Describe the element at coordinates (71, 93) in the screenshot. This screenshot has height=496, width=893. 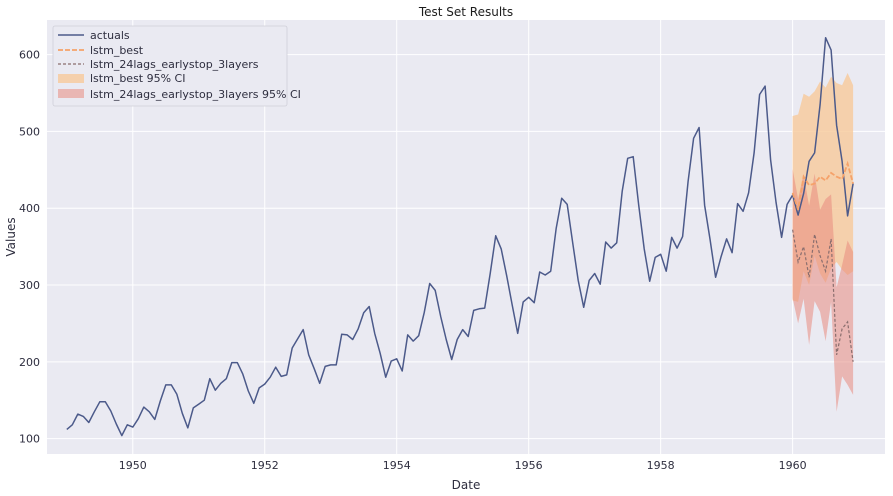
I see `legend-swatch-lstm-24lags-ci` at that location.